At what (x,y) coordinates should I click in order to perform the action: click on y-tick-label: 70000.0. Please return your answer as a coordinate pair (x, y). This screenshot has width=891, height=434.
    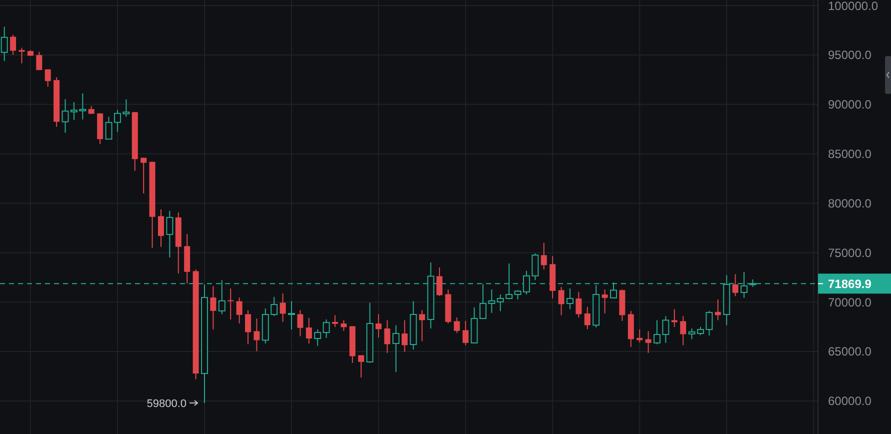
    Looking at the image, I should click on (850, 302).